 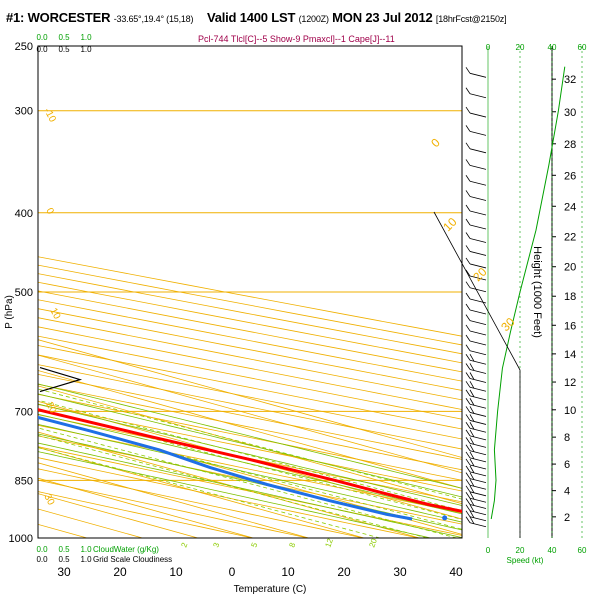 What do you see at coordinates (582, 47) in the screenshot?
I see `speed-tick-top: 60` at bounding box center [582, 47].